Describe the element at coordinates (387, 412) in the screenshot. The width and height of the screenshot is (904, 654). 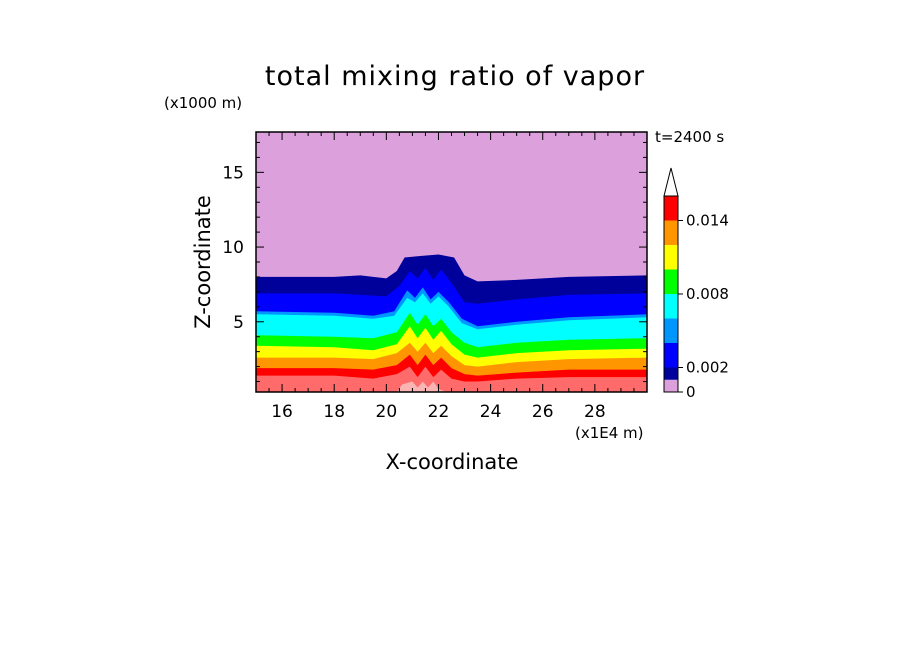
I see `x-tick-label: 20` at that location.